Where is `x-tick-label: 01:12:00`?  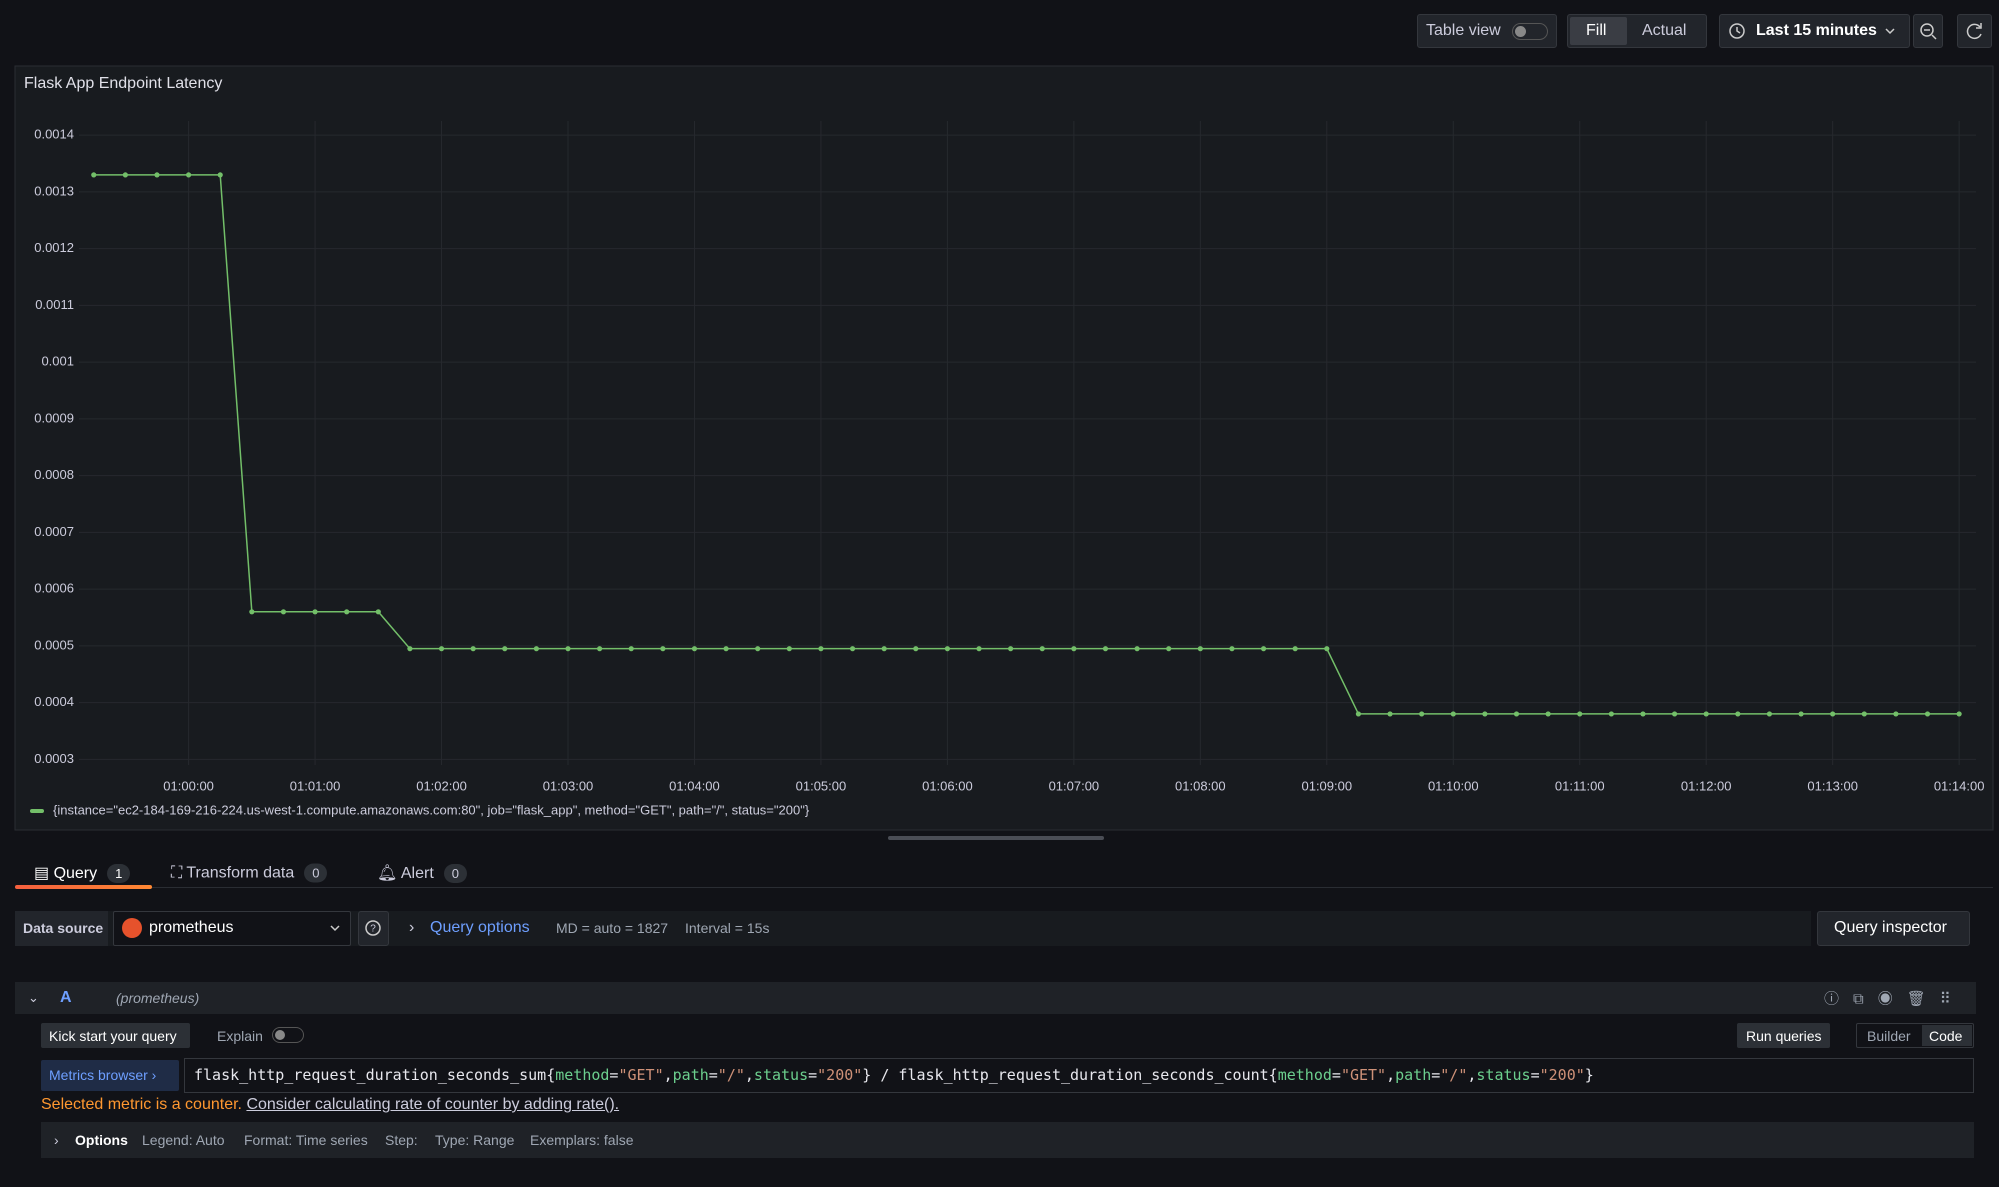
x-tick-label: 01:12:00 is located at coordinates (1706, 785).